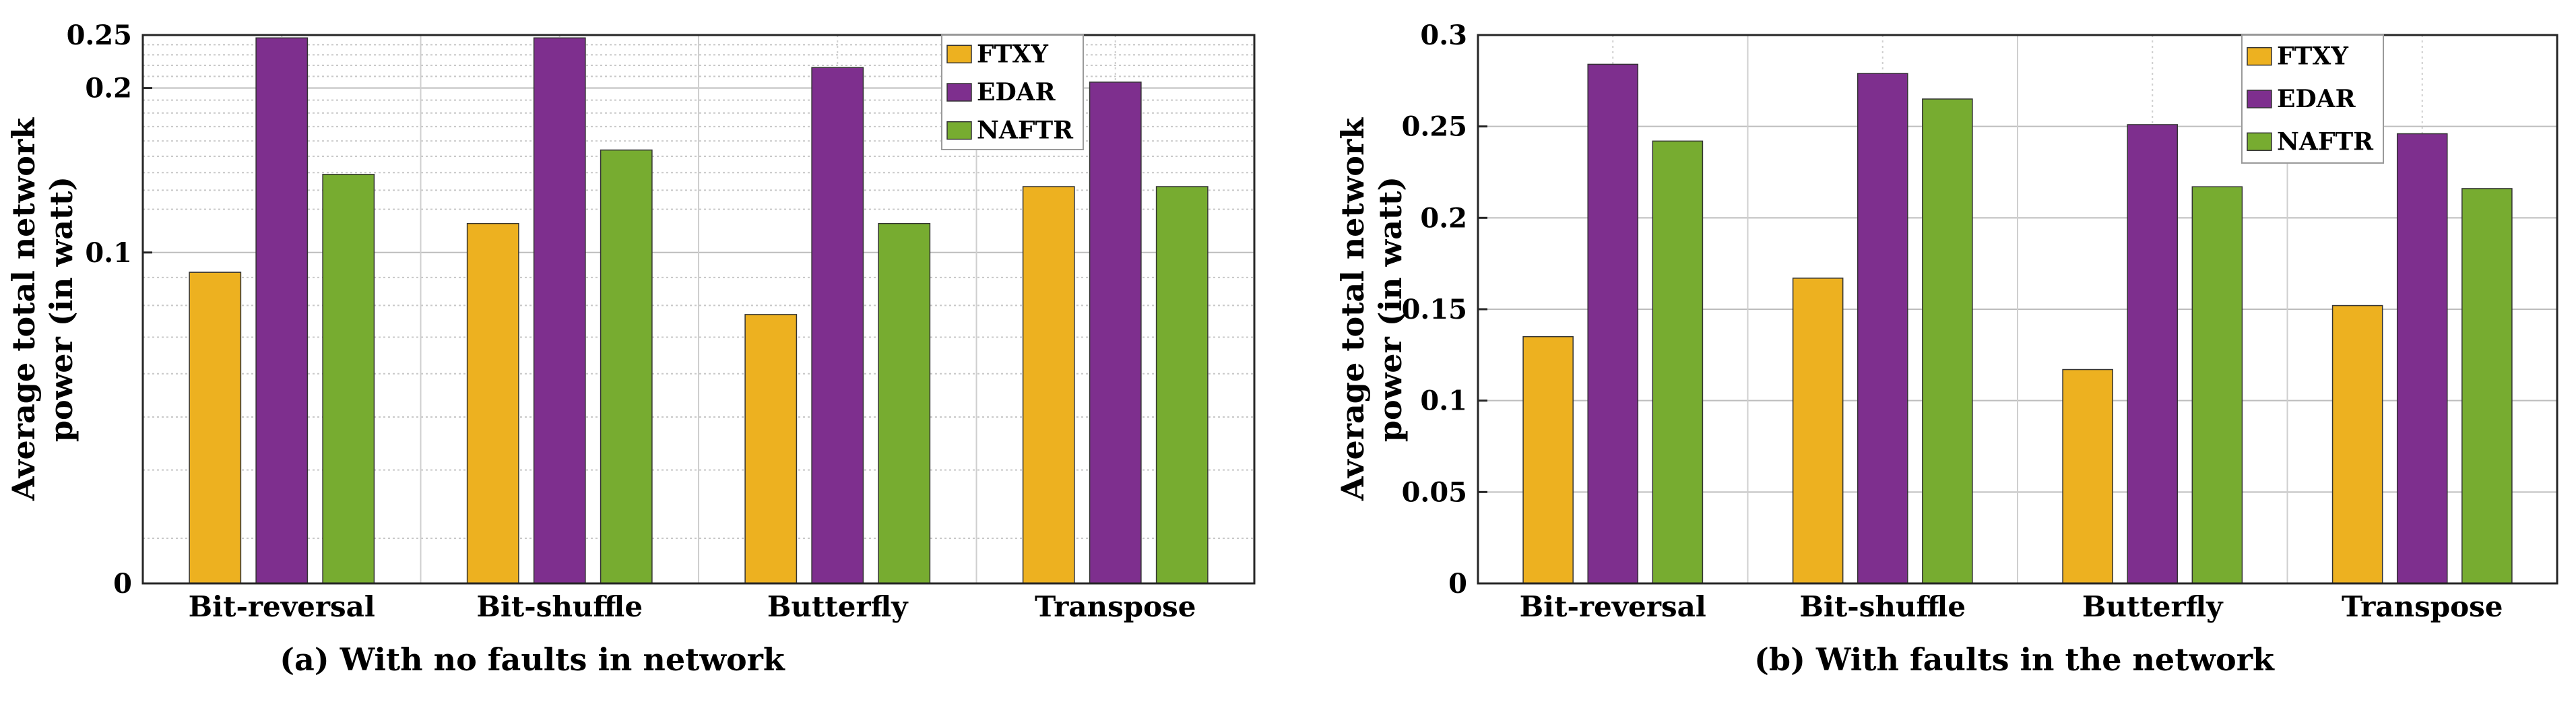  I want to click on chart-caption: (a) With no faults in network, so click(532, 659).